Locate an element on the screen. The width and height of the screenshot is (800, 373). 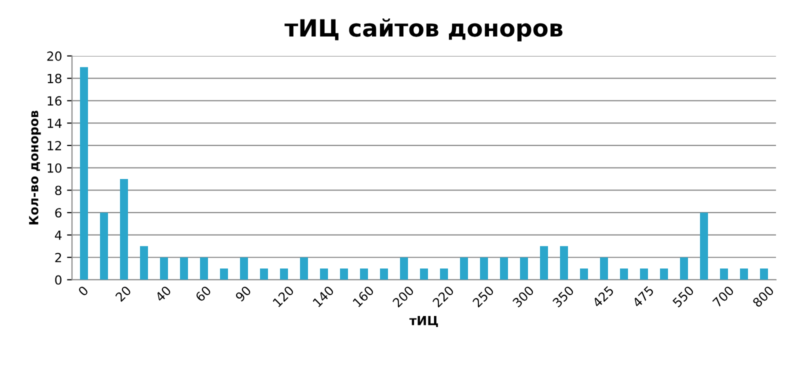
y-tick-label: 20 is located at coordinates (54, 56).